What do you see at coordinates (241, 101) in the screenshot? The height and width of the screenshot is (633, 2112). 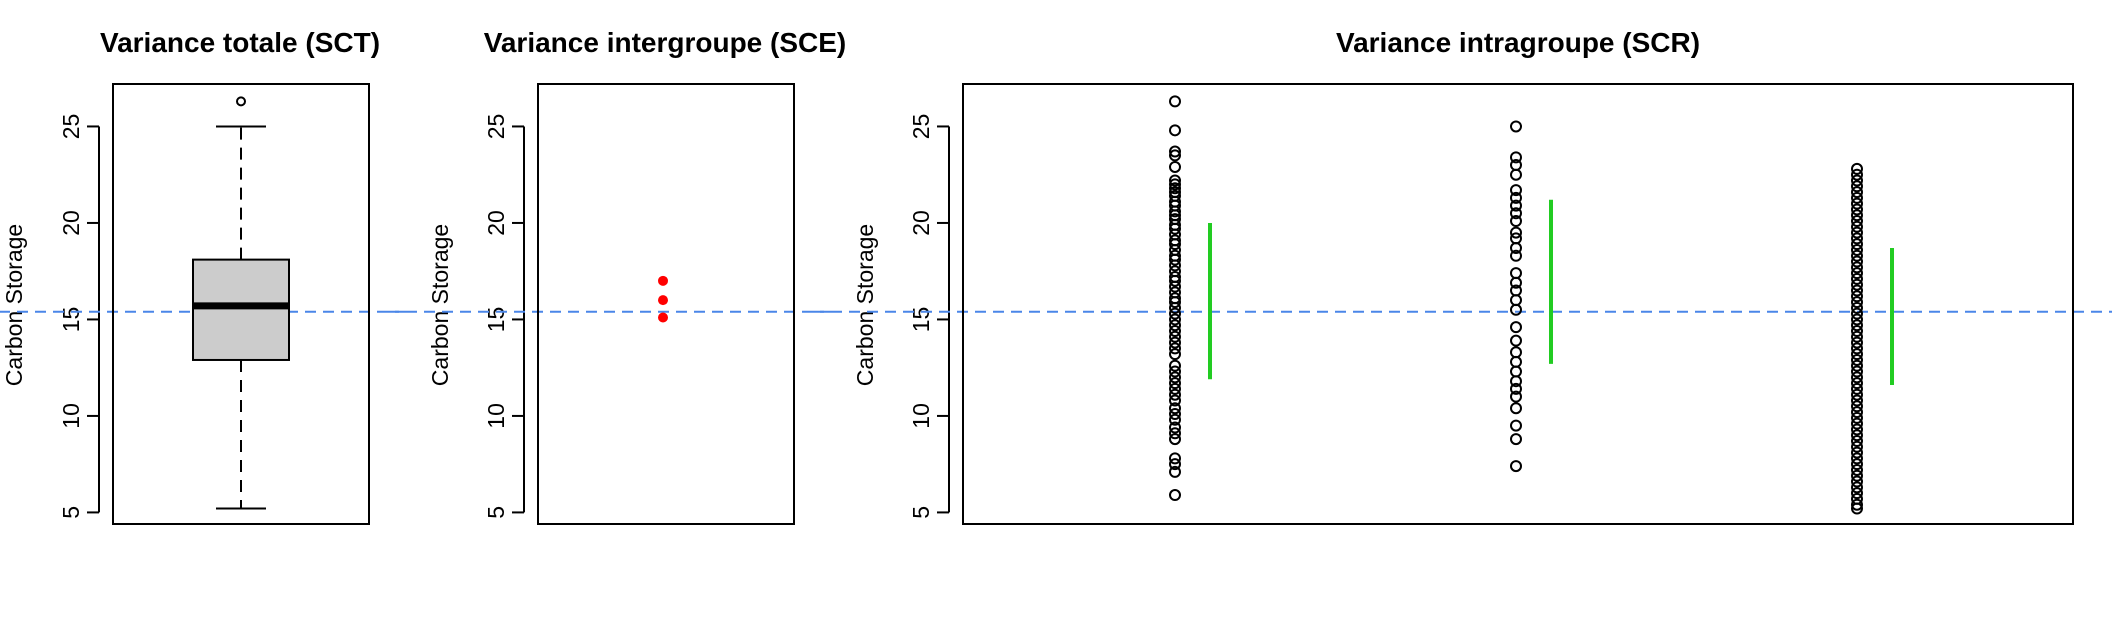 I see `outlier-point` at bounding box center [241, 101].